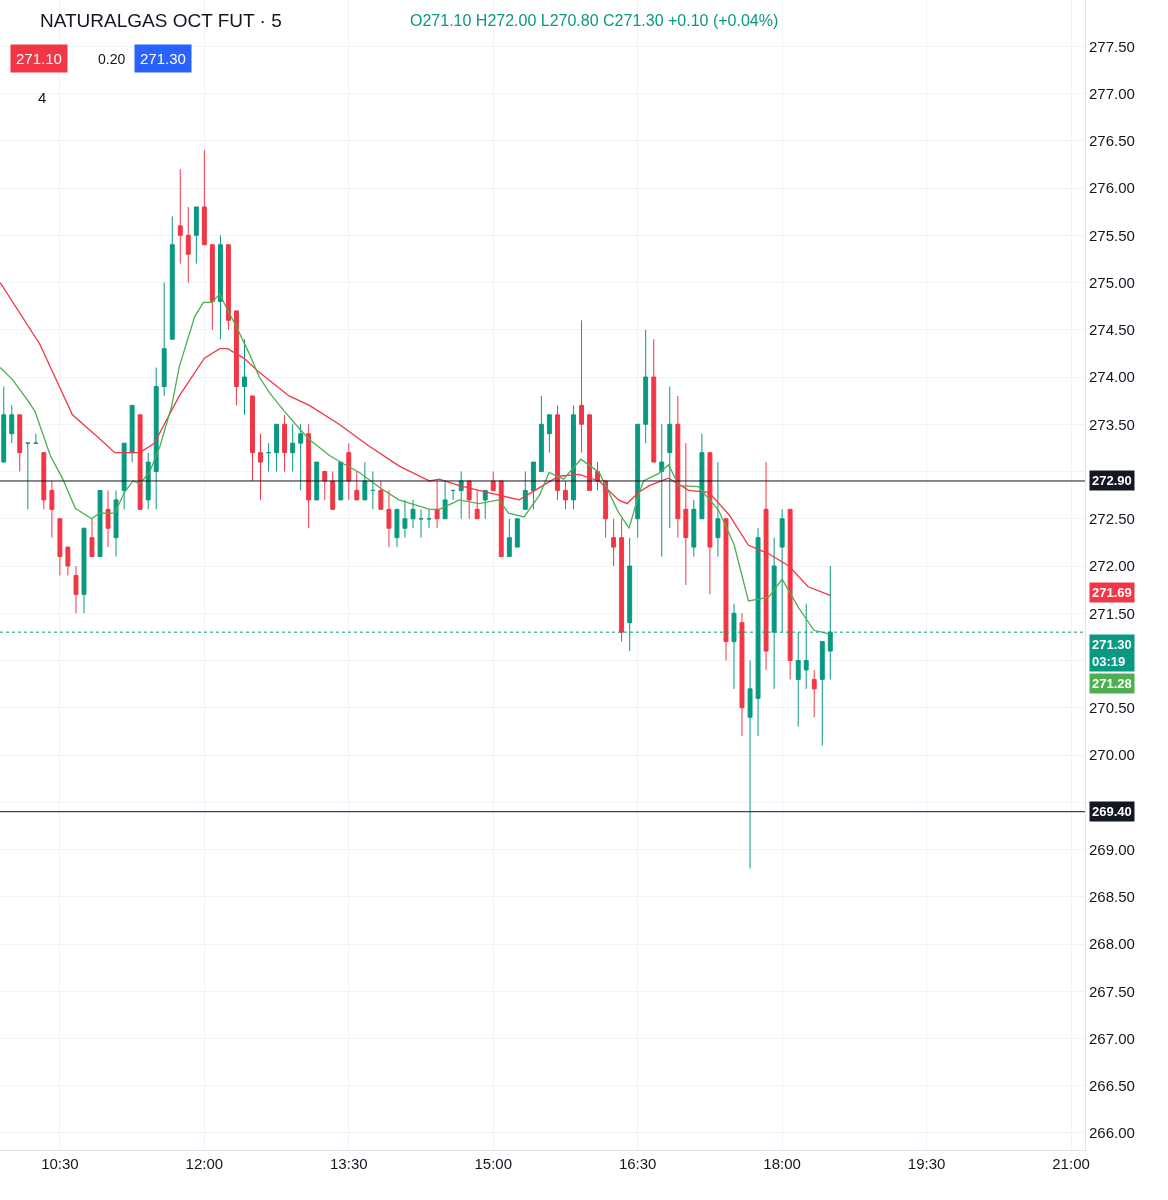 This screenshot has height=1200, width=1168. Describe the element at coordinates (1112, 141) in the screenshot. I see `y-tick-label: 276.50` at that location.